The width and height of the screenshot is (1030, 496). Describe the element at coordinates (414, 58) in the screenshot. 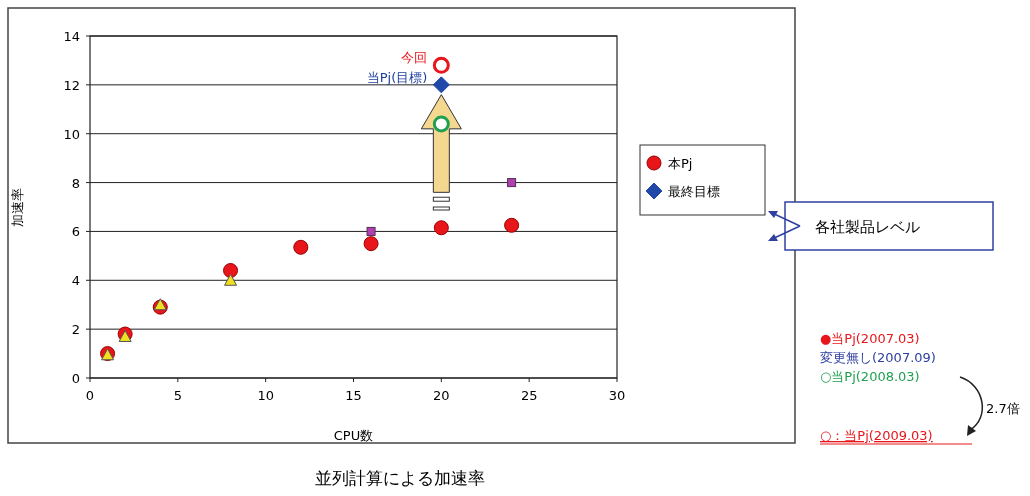

I see `annotation: 今回` at that location.